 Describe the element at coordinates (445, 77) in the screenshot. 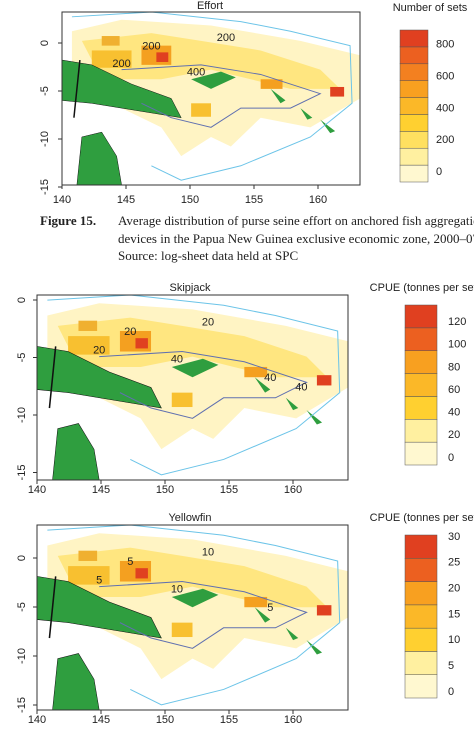

I see `legend-tick-label: 600` at that location.